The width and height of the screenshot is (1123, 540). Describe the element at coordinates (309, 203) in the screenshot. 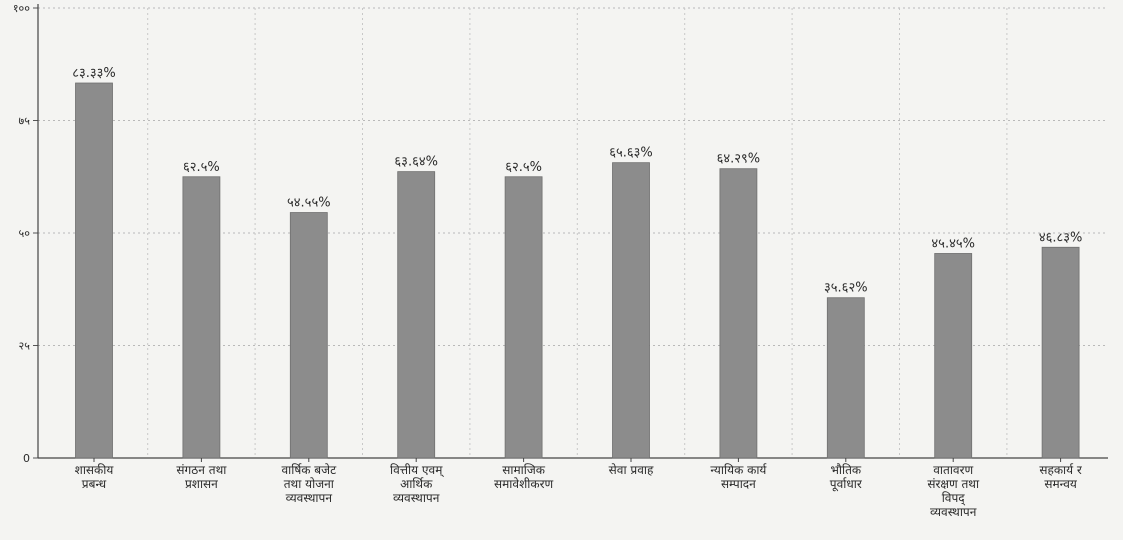

I see `data-label: ५४.५५%` at that location.